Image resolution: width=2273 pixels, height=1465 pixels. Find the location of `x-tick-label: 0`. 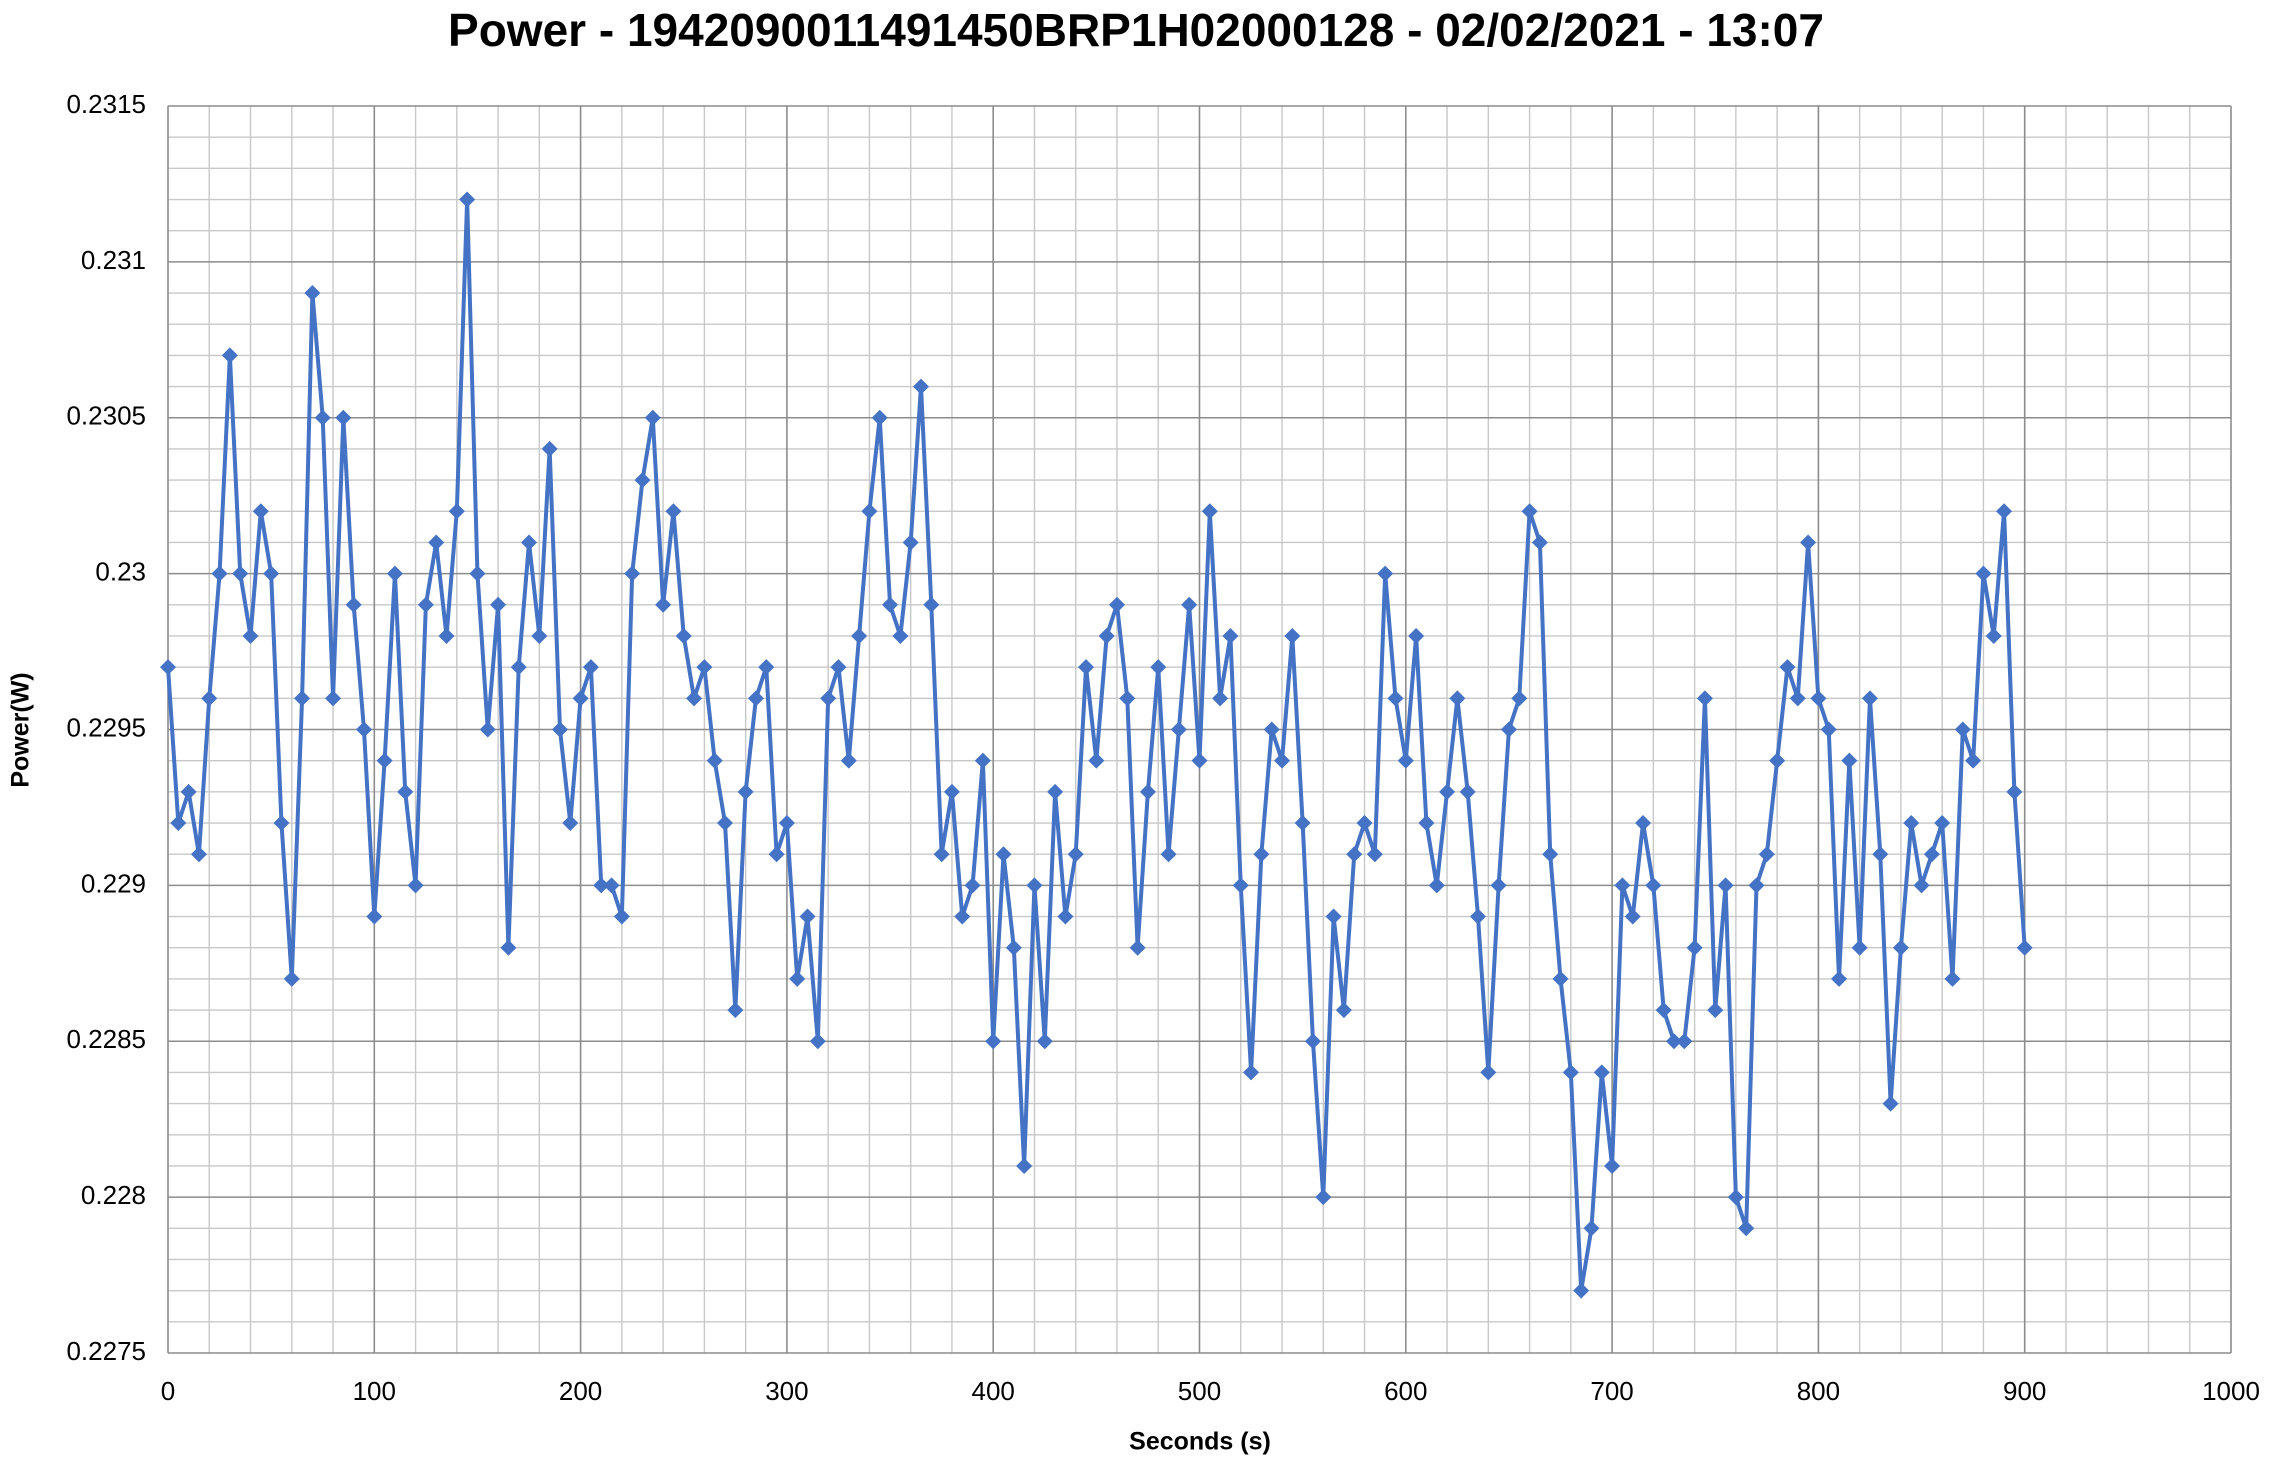

x-tick-label: 0 is located at coordinates (168, 1391).